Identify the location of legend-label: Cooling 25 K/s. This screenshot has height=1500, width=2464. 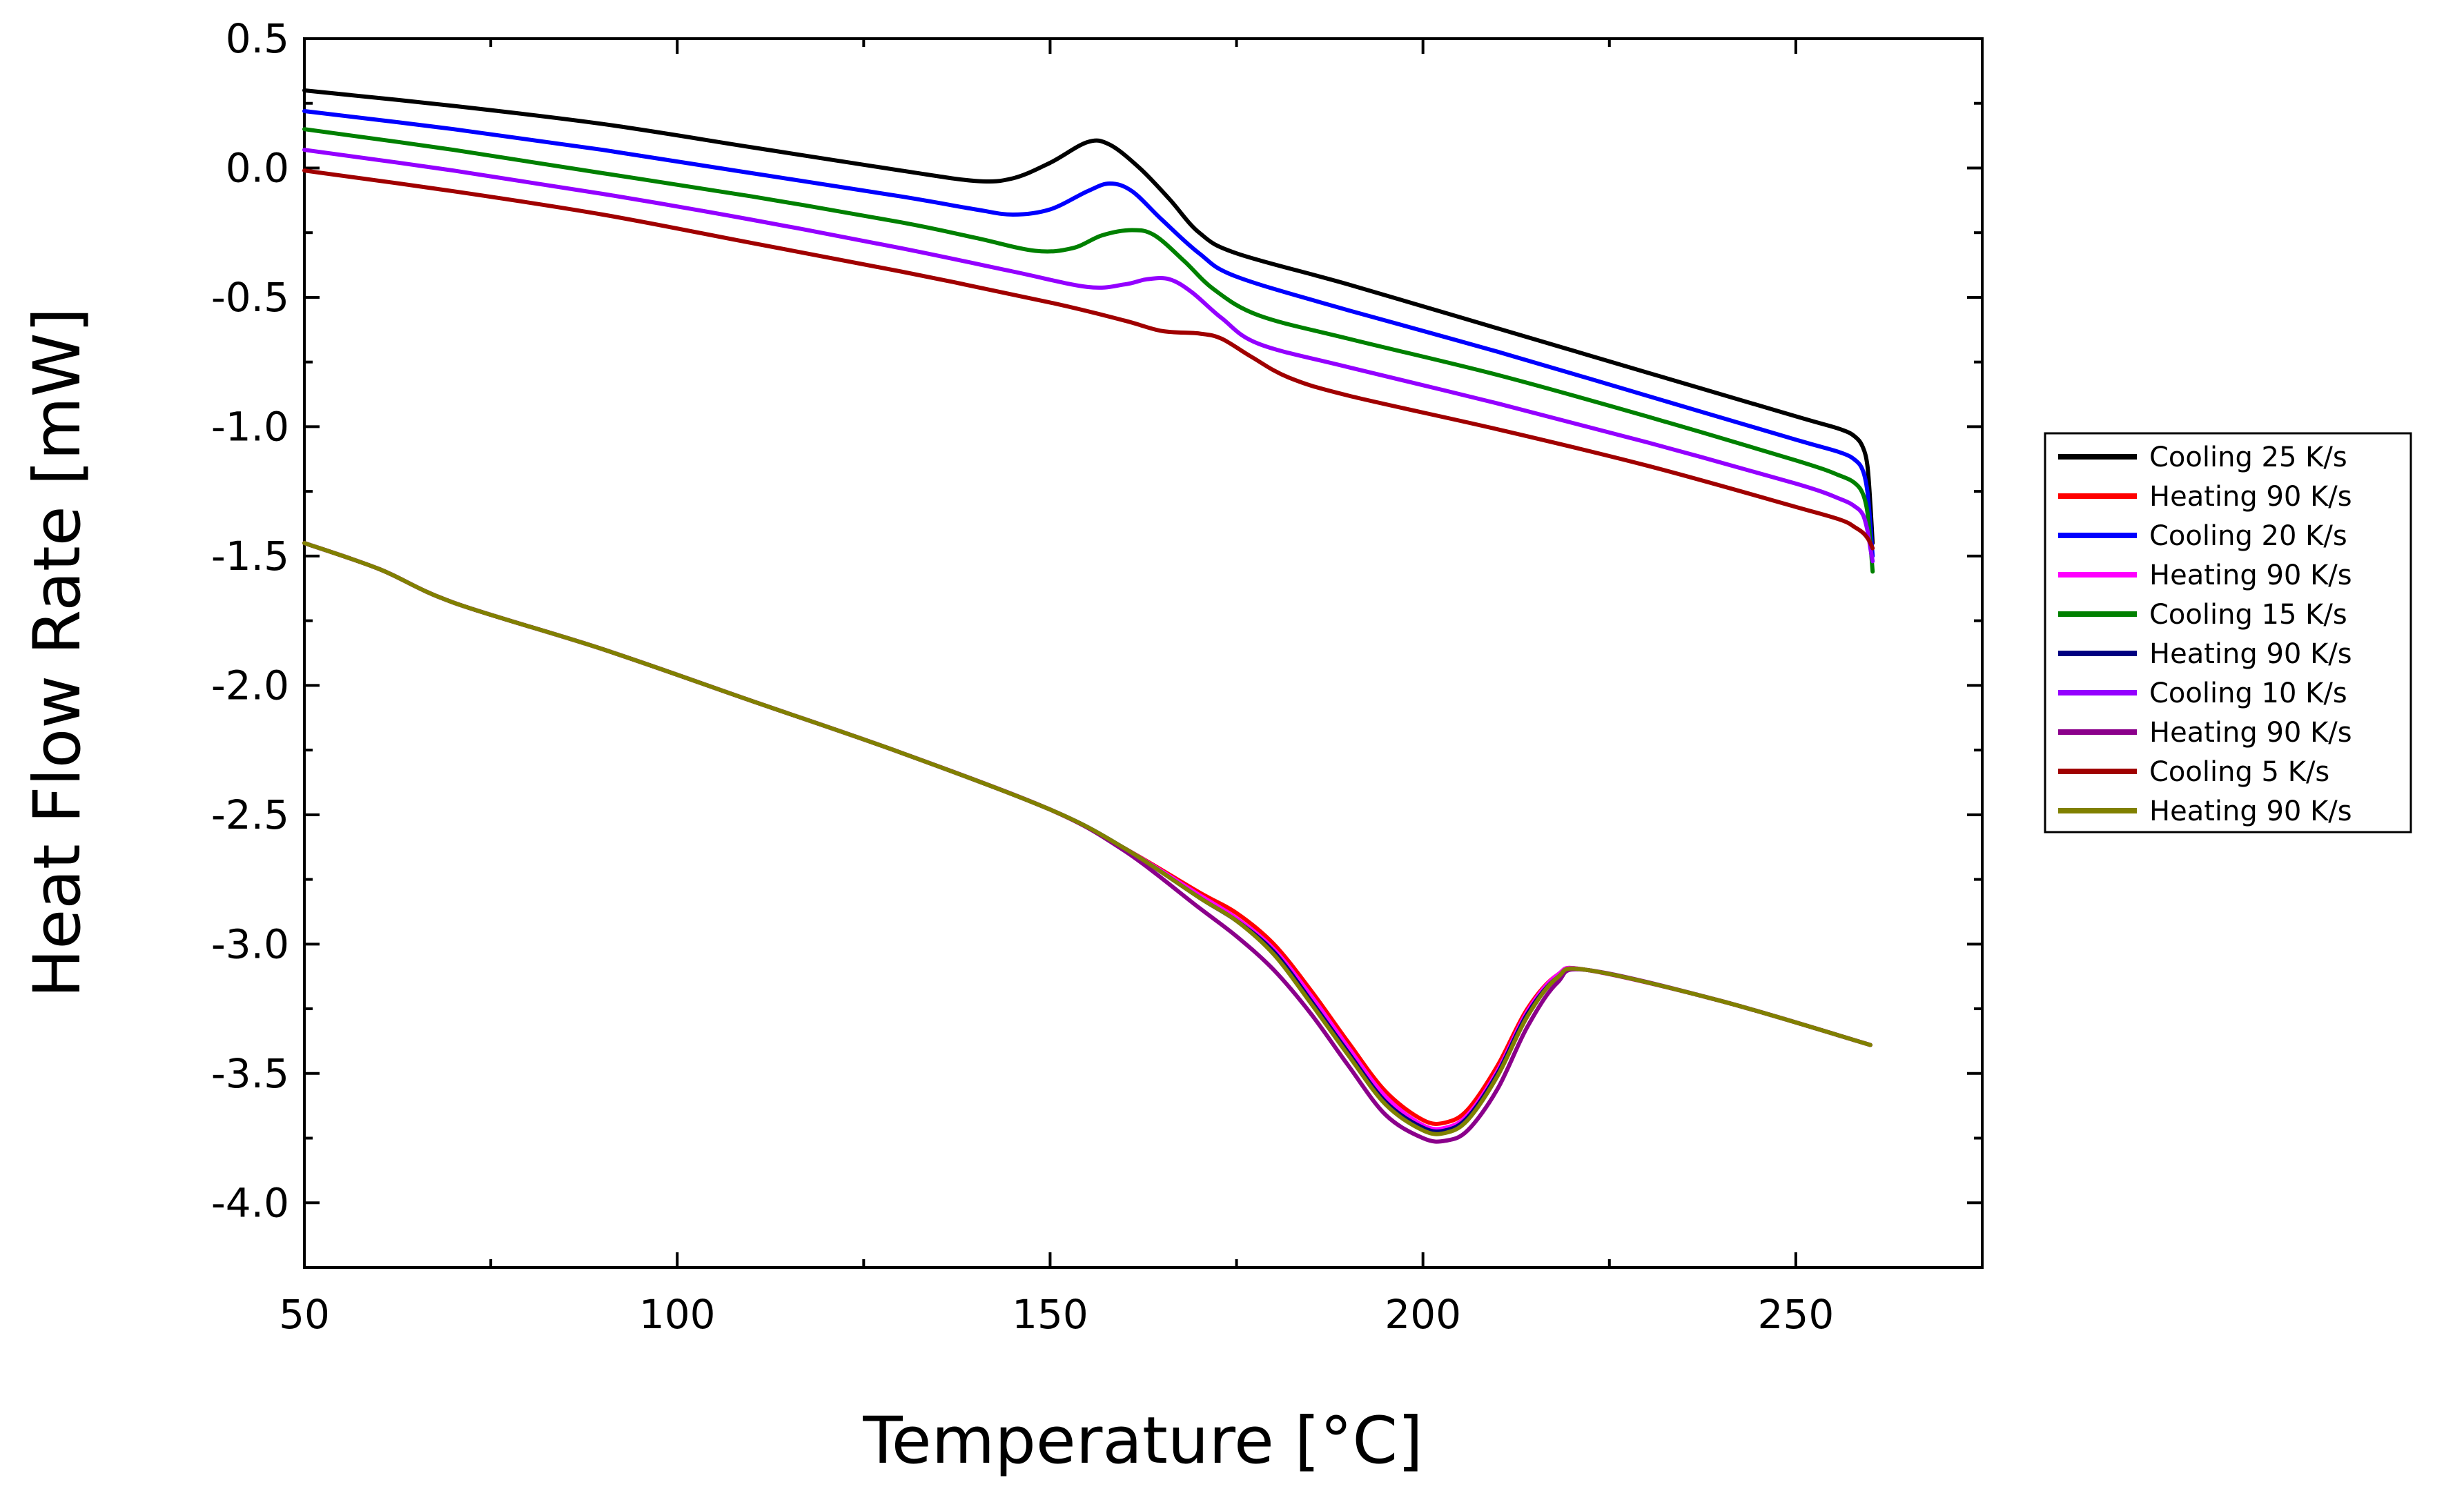
(2248, 458).